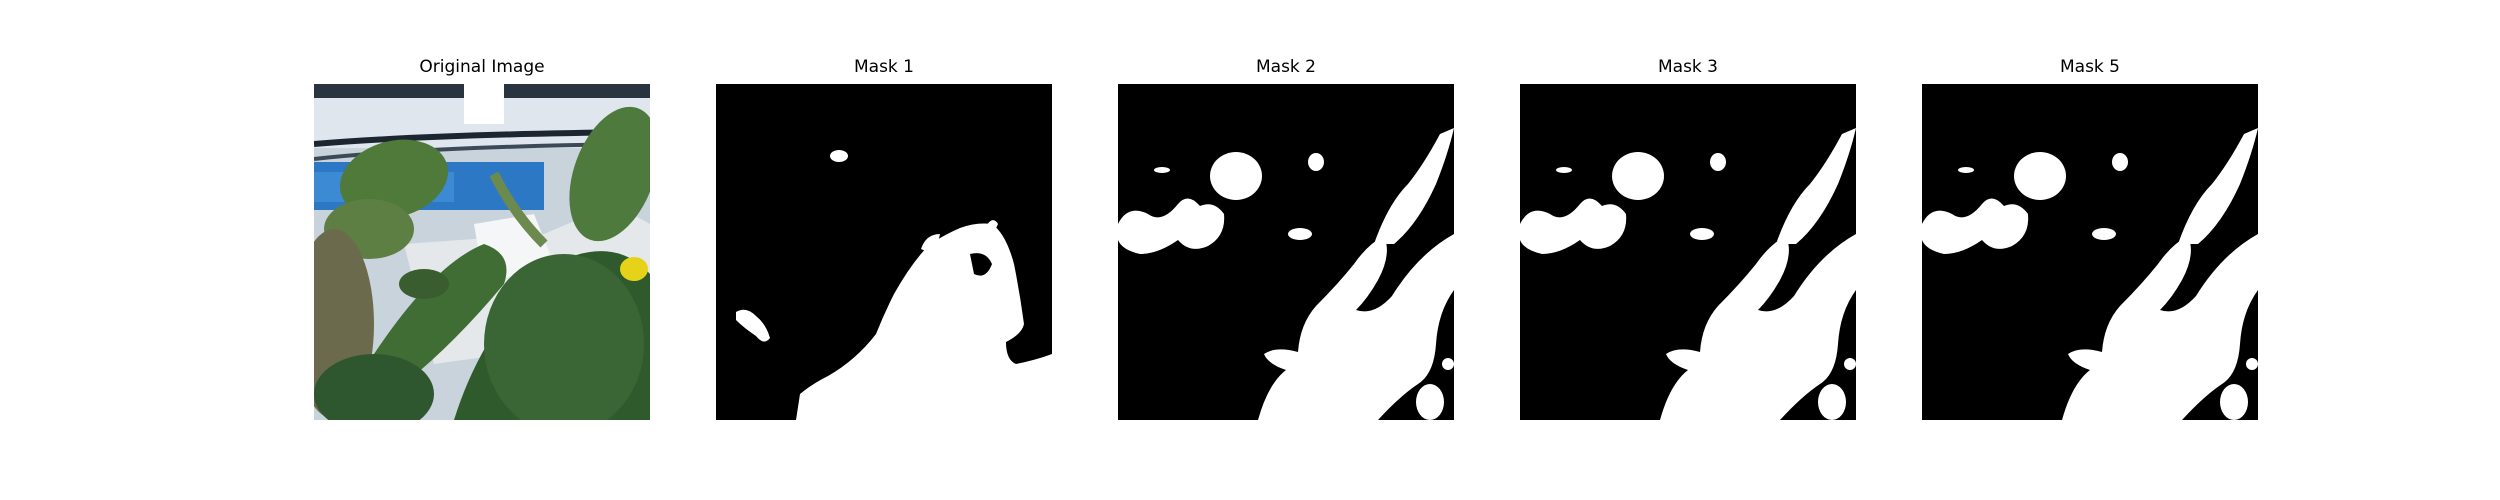 The width and height of the screenshot is (2500, 500). Describe the element at coordinates (482, 252) in the screenshot. I see `original-image` at that location.